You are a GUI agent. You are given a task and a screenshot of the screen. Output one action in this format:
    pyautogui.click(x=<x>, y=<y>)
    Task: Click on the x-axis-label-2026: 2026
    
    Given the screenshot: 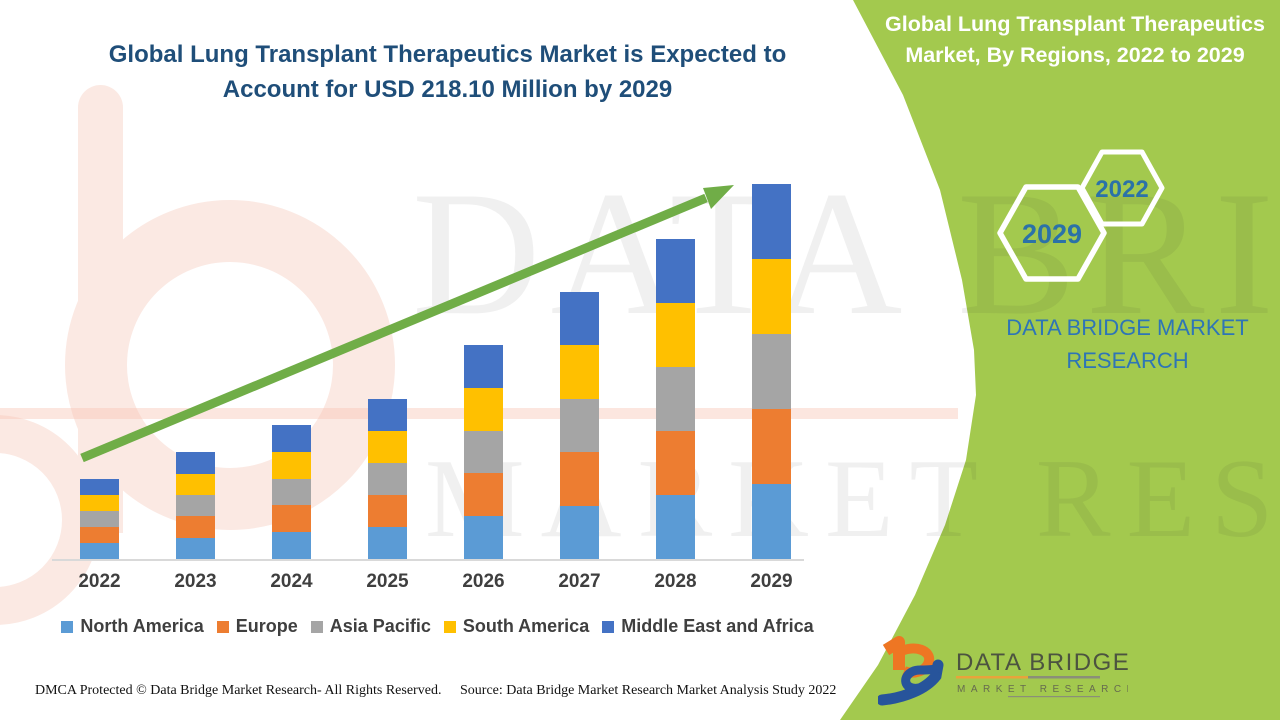 What is the action you would take?
    pyautogui.click(x=483, y=581)
    